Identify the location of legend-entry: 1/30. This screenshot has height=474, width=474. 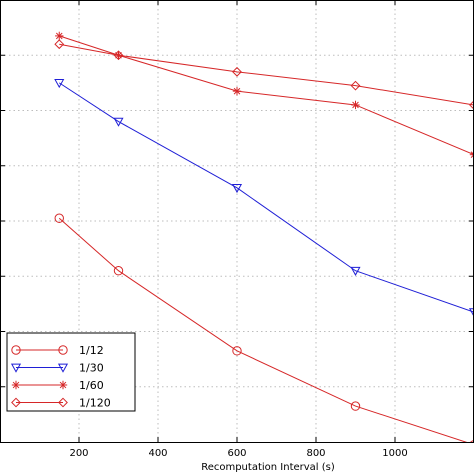
(57, 368).